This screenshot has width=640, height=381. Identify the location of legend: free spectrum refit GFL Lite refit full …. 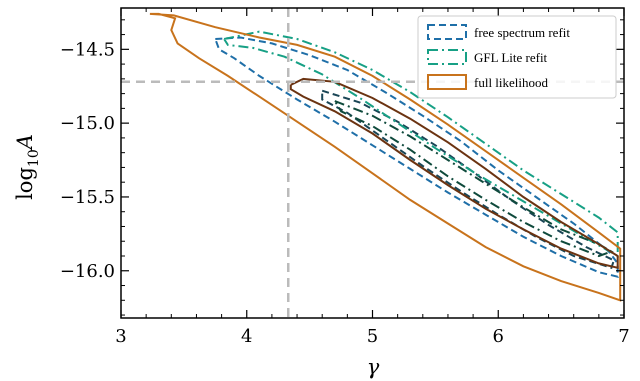
(517, 57).